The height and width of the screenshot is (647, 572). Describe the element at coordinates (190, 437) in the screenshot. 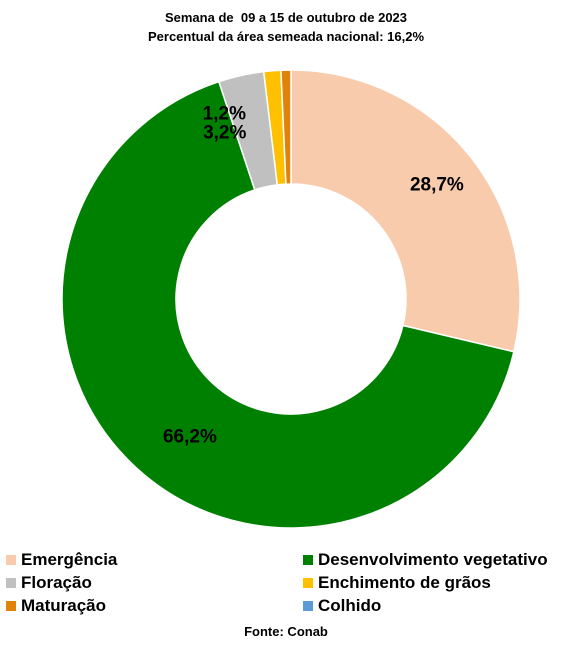

I see `data-label: 66,2%` at that location.